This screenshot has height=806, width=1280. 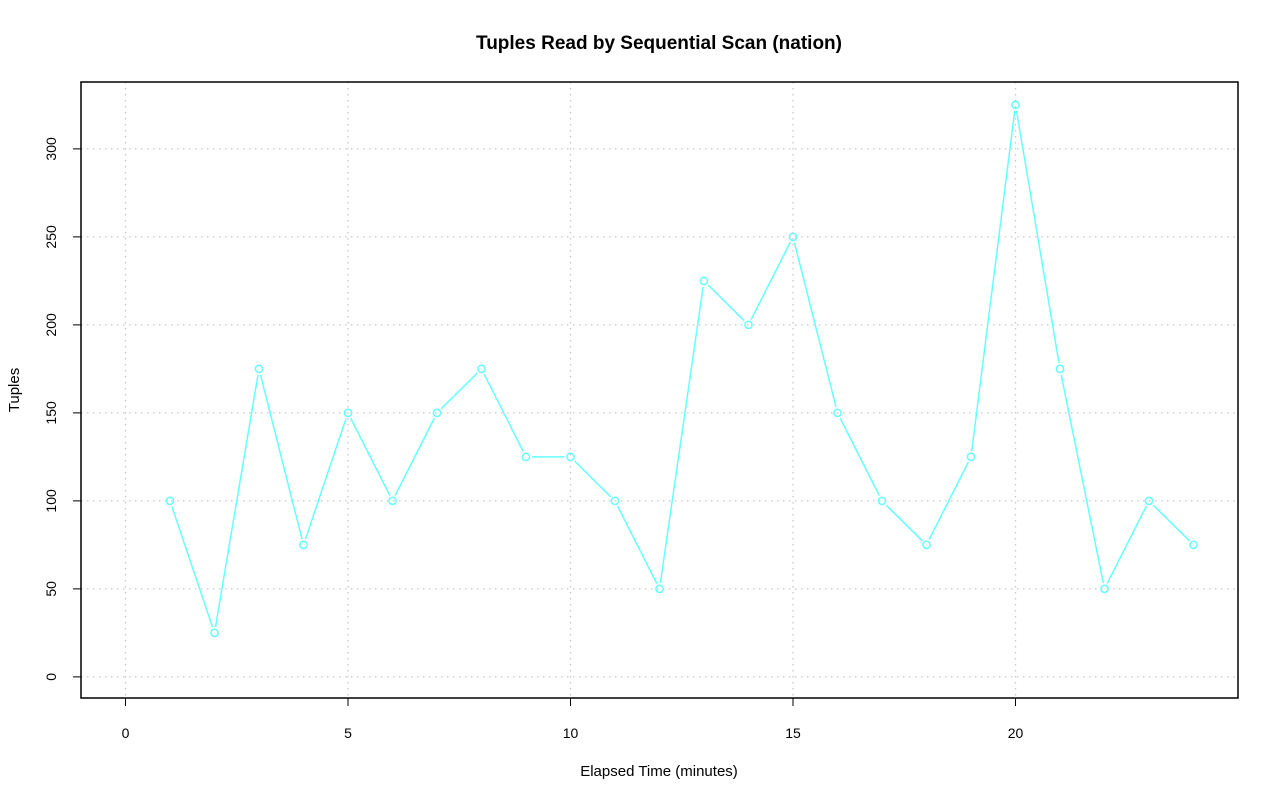 What do you see at coordinates (51, 325) in the screenshot?
I see `y-tick-label: 200` at bounding box center [51, 325].